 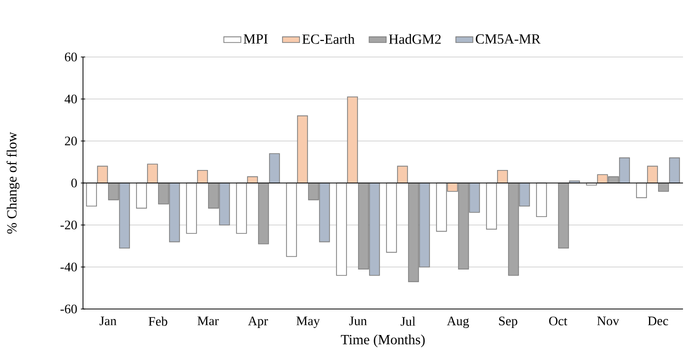 What do you see at coordinates (256, 39) in the screenshot?
I see `legend-label: MPI` at bounding box center [256, 39].